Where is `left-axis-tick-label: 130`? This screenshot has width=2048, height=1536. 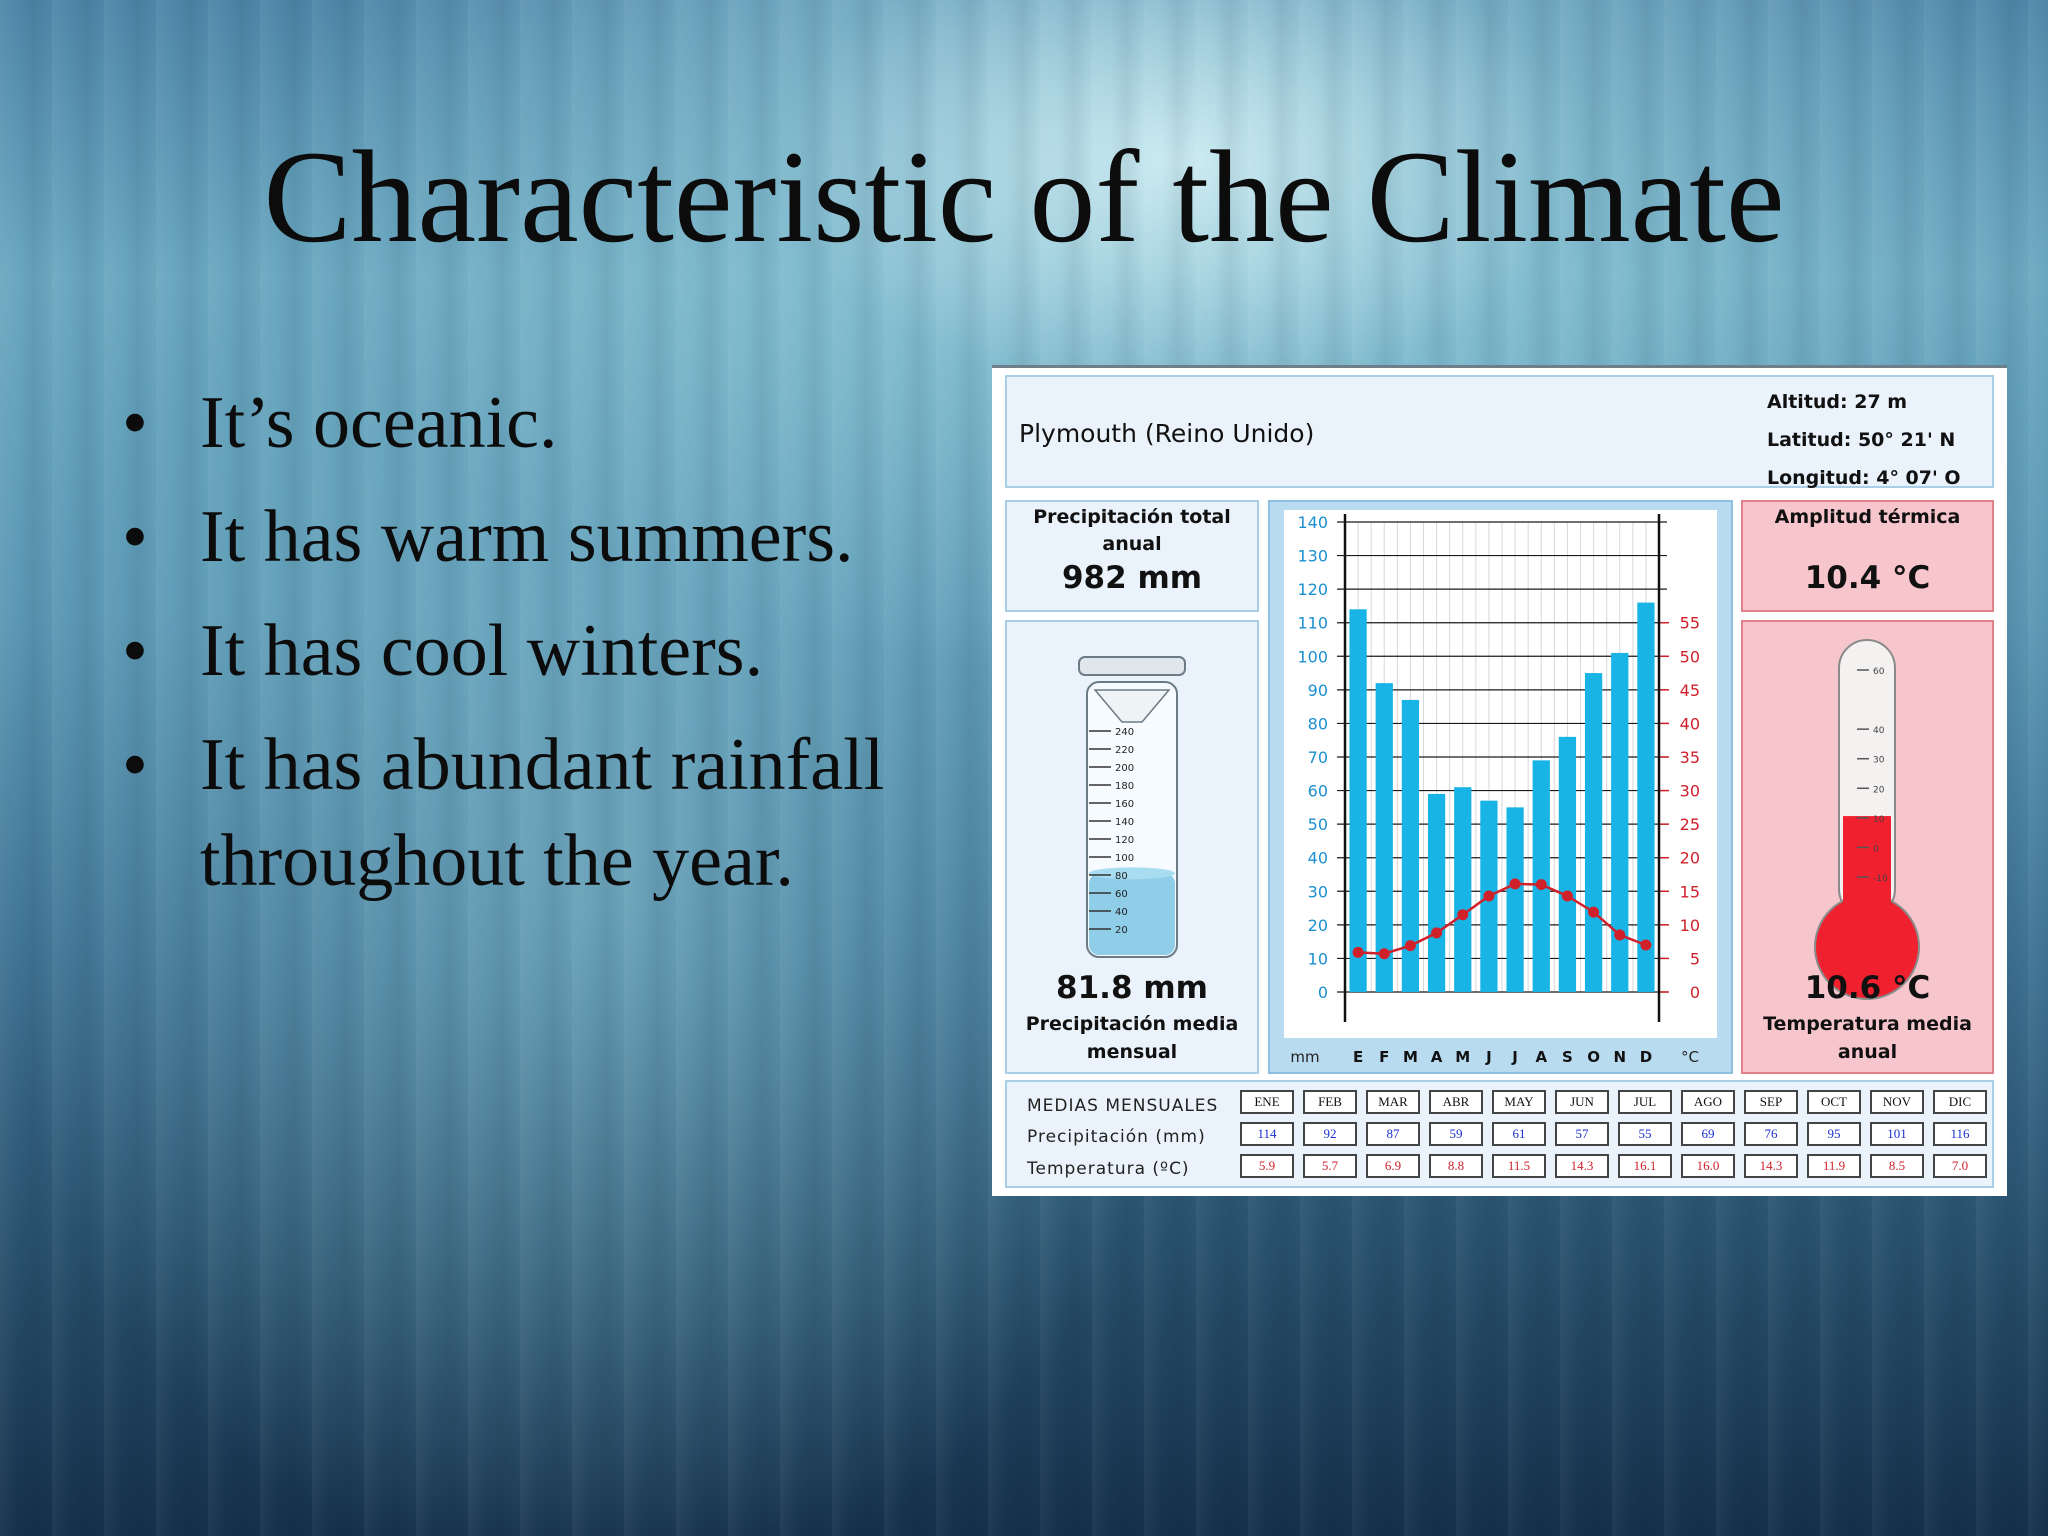 left-axis-tick-label: 130 is located at coordinates (1312, 556).